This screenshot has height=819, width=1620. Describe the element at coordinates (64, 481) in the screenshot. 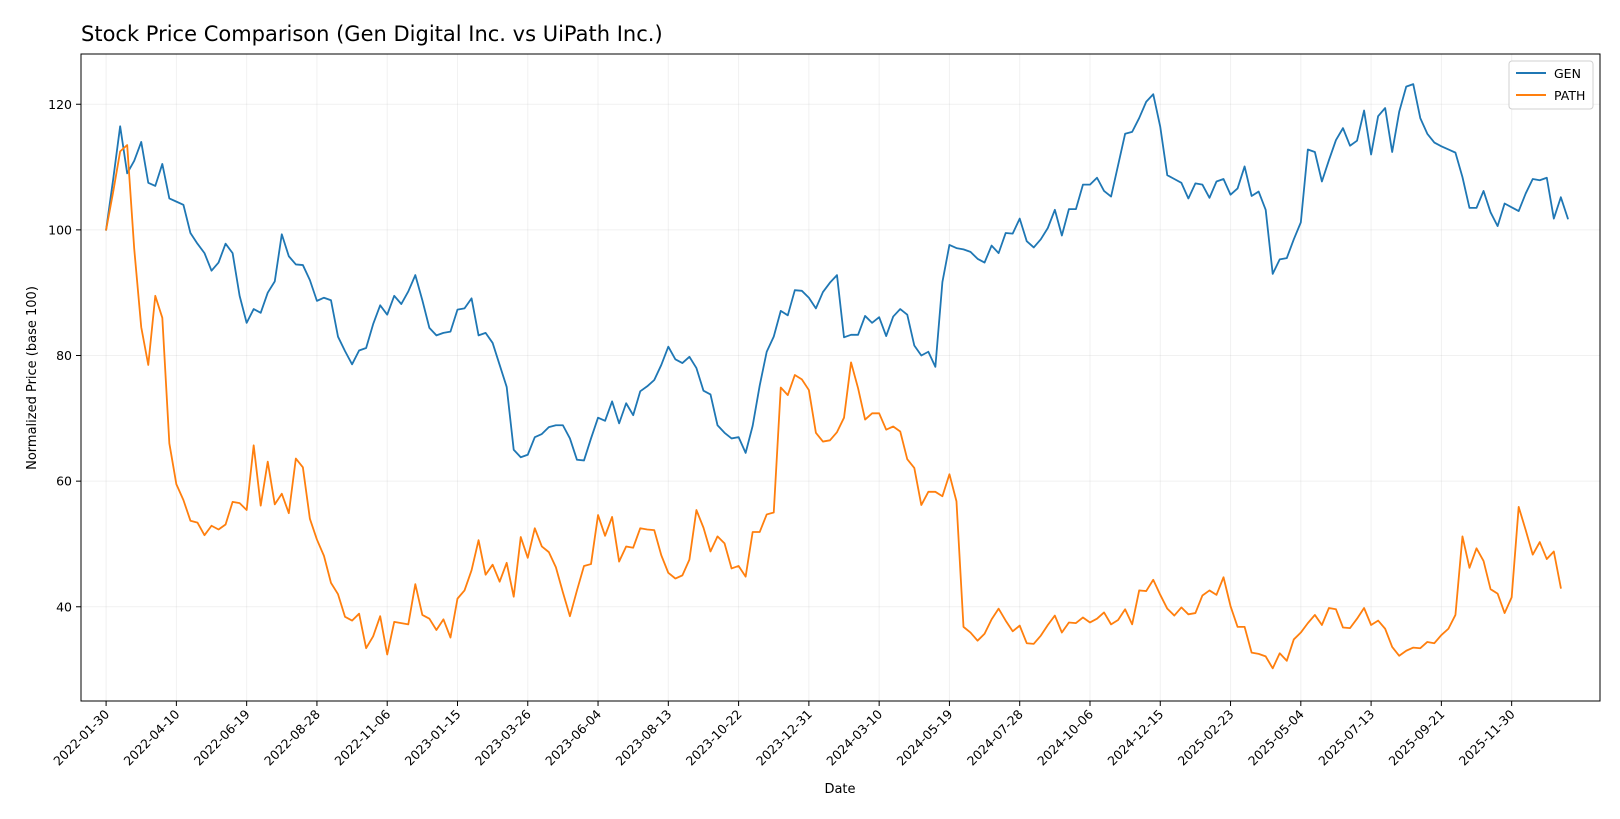

I see `y-tick-label: 60` at that location.